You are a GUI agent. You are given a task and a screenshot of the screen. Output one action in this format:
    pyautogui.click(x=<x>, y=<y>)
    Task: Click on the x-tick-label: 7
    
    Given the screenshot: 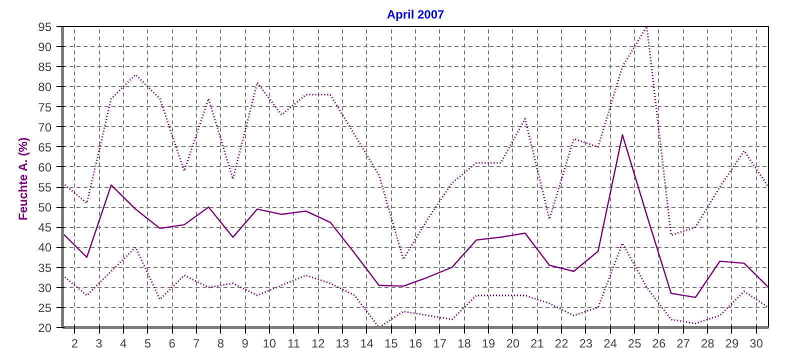 What is the action you would take?
    pyautogui.click(x=196, y=343)
    